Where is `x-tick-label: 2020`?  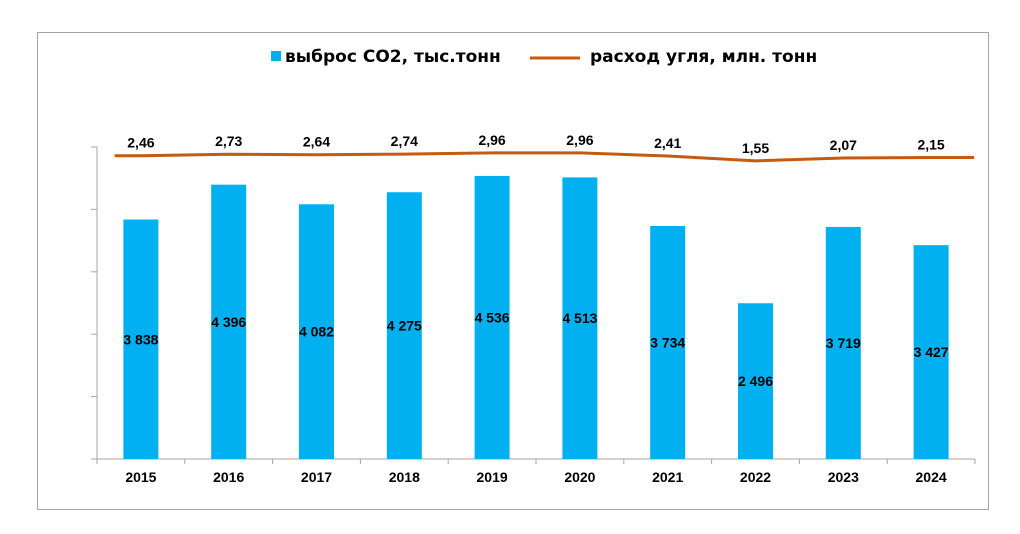
x-tick-label: 2020 is located at coordinates (579, 477).